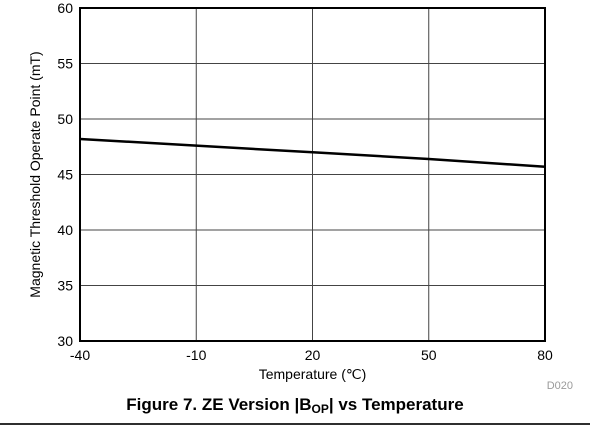  I want to click on caption-prefix: Figure 7. ZE Version |B, so click(219, 404).